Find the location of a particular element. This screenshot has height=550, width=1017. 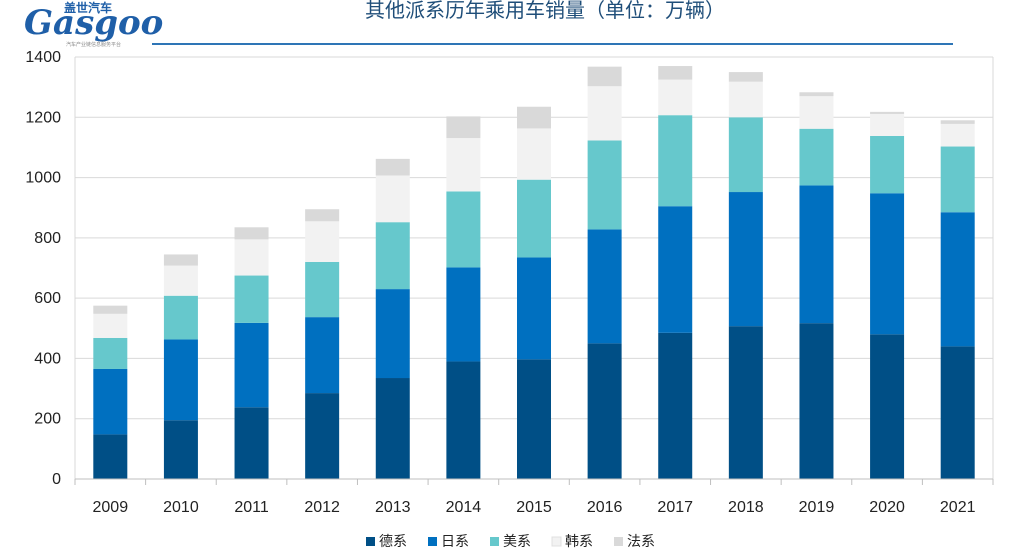

logo-chinese-name: 盖世汽车 is located at coordinates (88, 7).